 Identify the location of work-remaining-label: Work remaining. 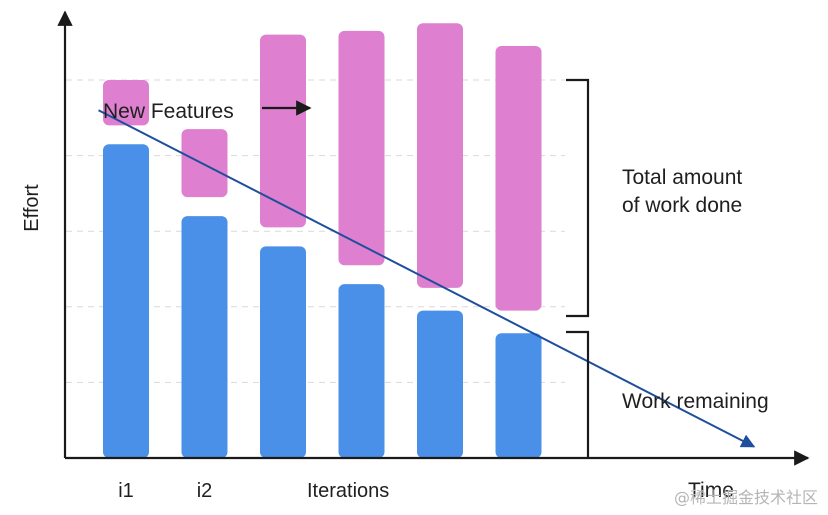
(695, 401).